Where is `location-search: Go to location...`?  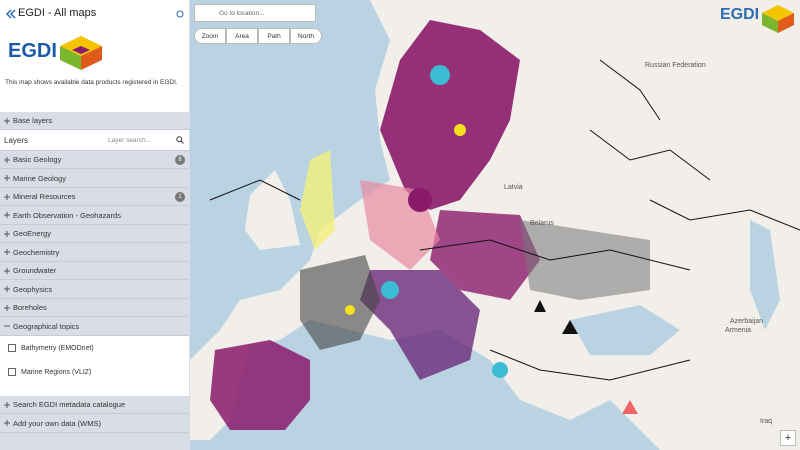 location-search: Go to location... is located at coordinates (255, 13).